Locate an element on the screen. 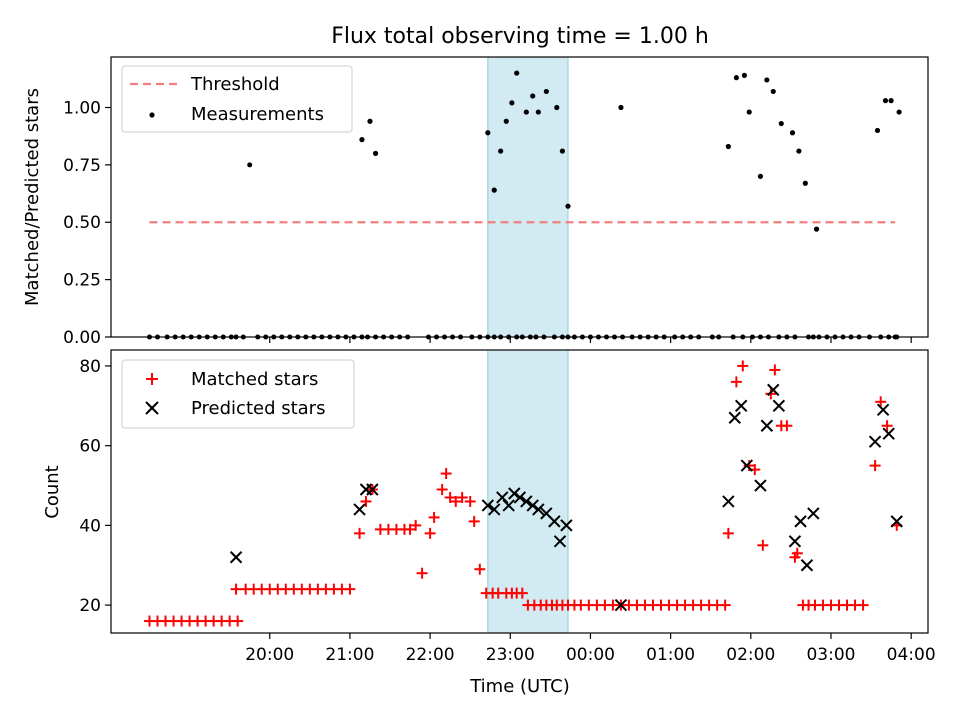 This screenshot has width=960, height=720. x-tick-label: 03:00 is located at coordinates (830, 655).